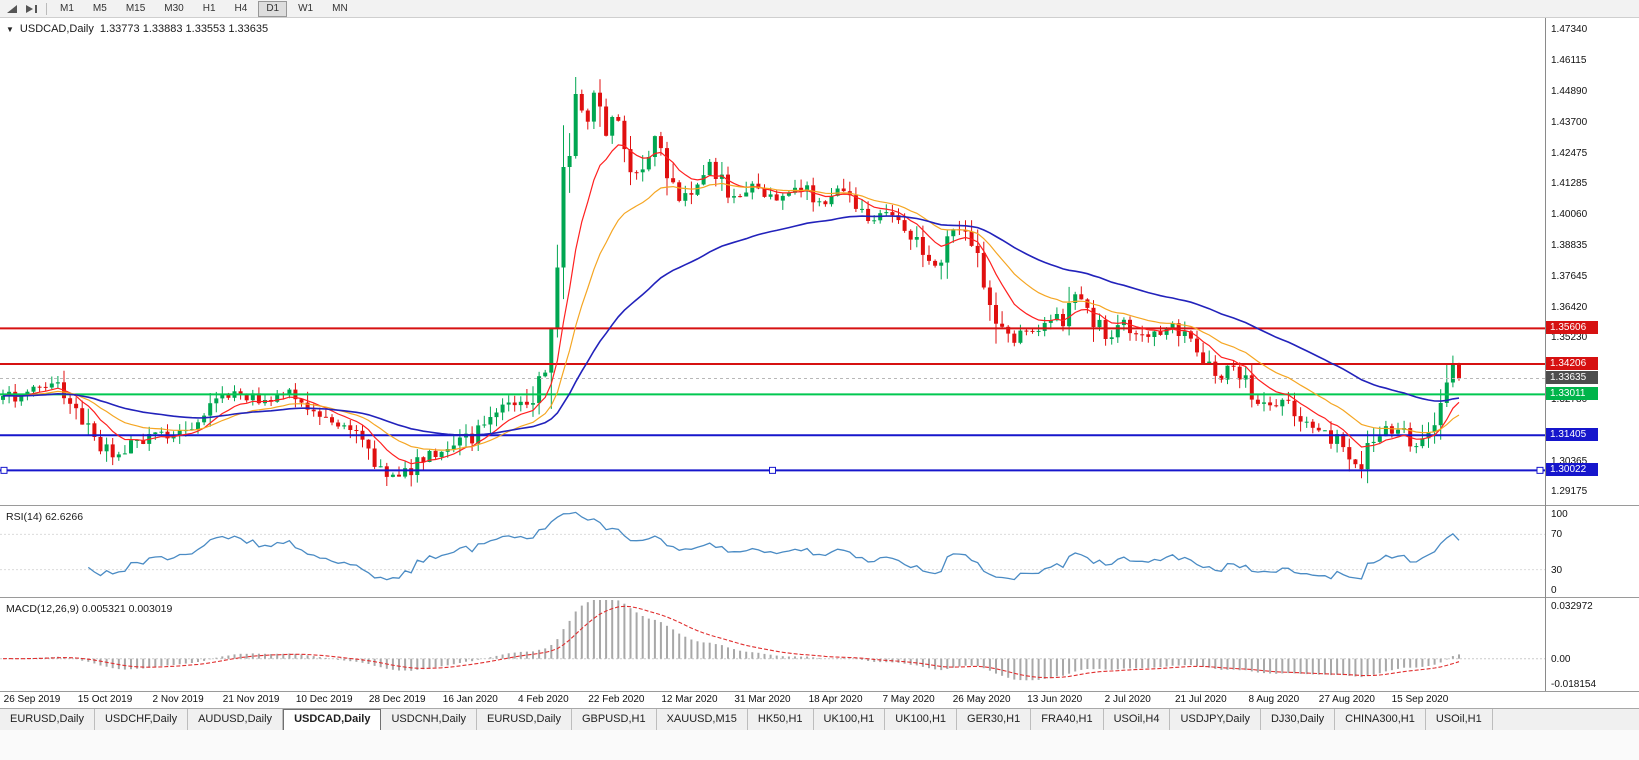 This screenshot has width=1639, height=760. What do you see at coordinates (835, 699) in the screenshot?
I see `date-axis-label: 18 Apr 2020` at bounding box center [835, 699].